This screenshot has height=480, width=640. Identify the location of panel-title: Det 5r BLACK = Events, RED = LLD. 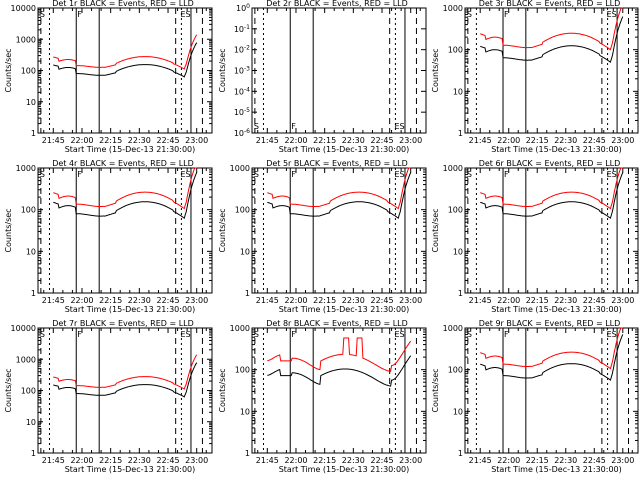
(337, 163).